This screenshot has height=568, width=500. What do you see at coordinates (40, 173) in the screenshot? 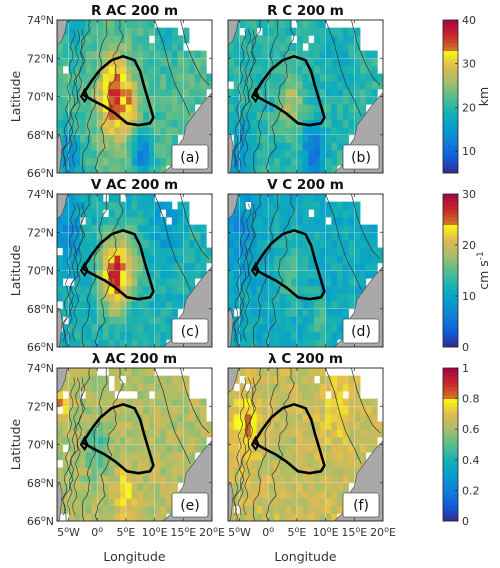
I see `y-tick-label: 66oN` at bounding box center [40, 173].